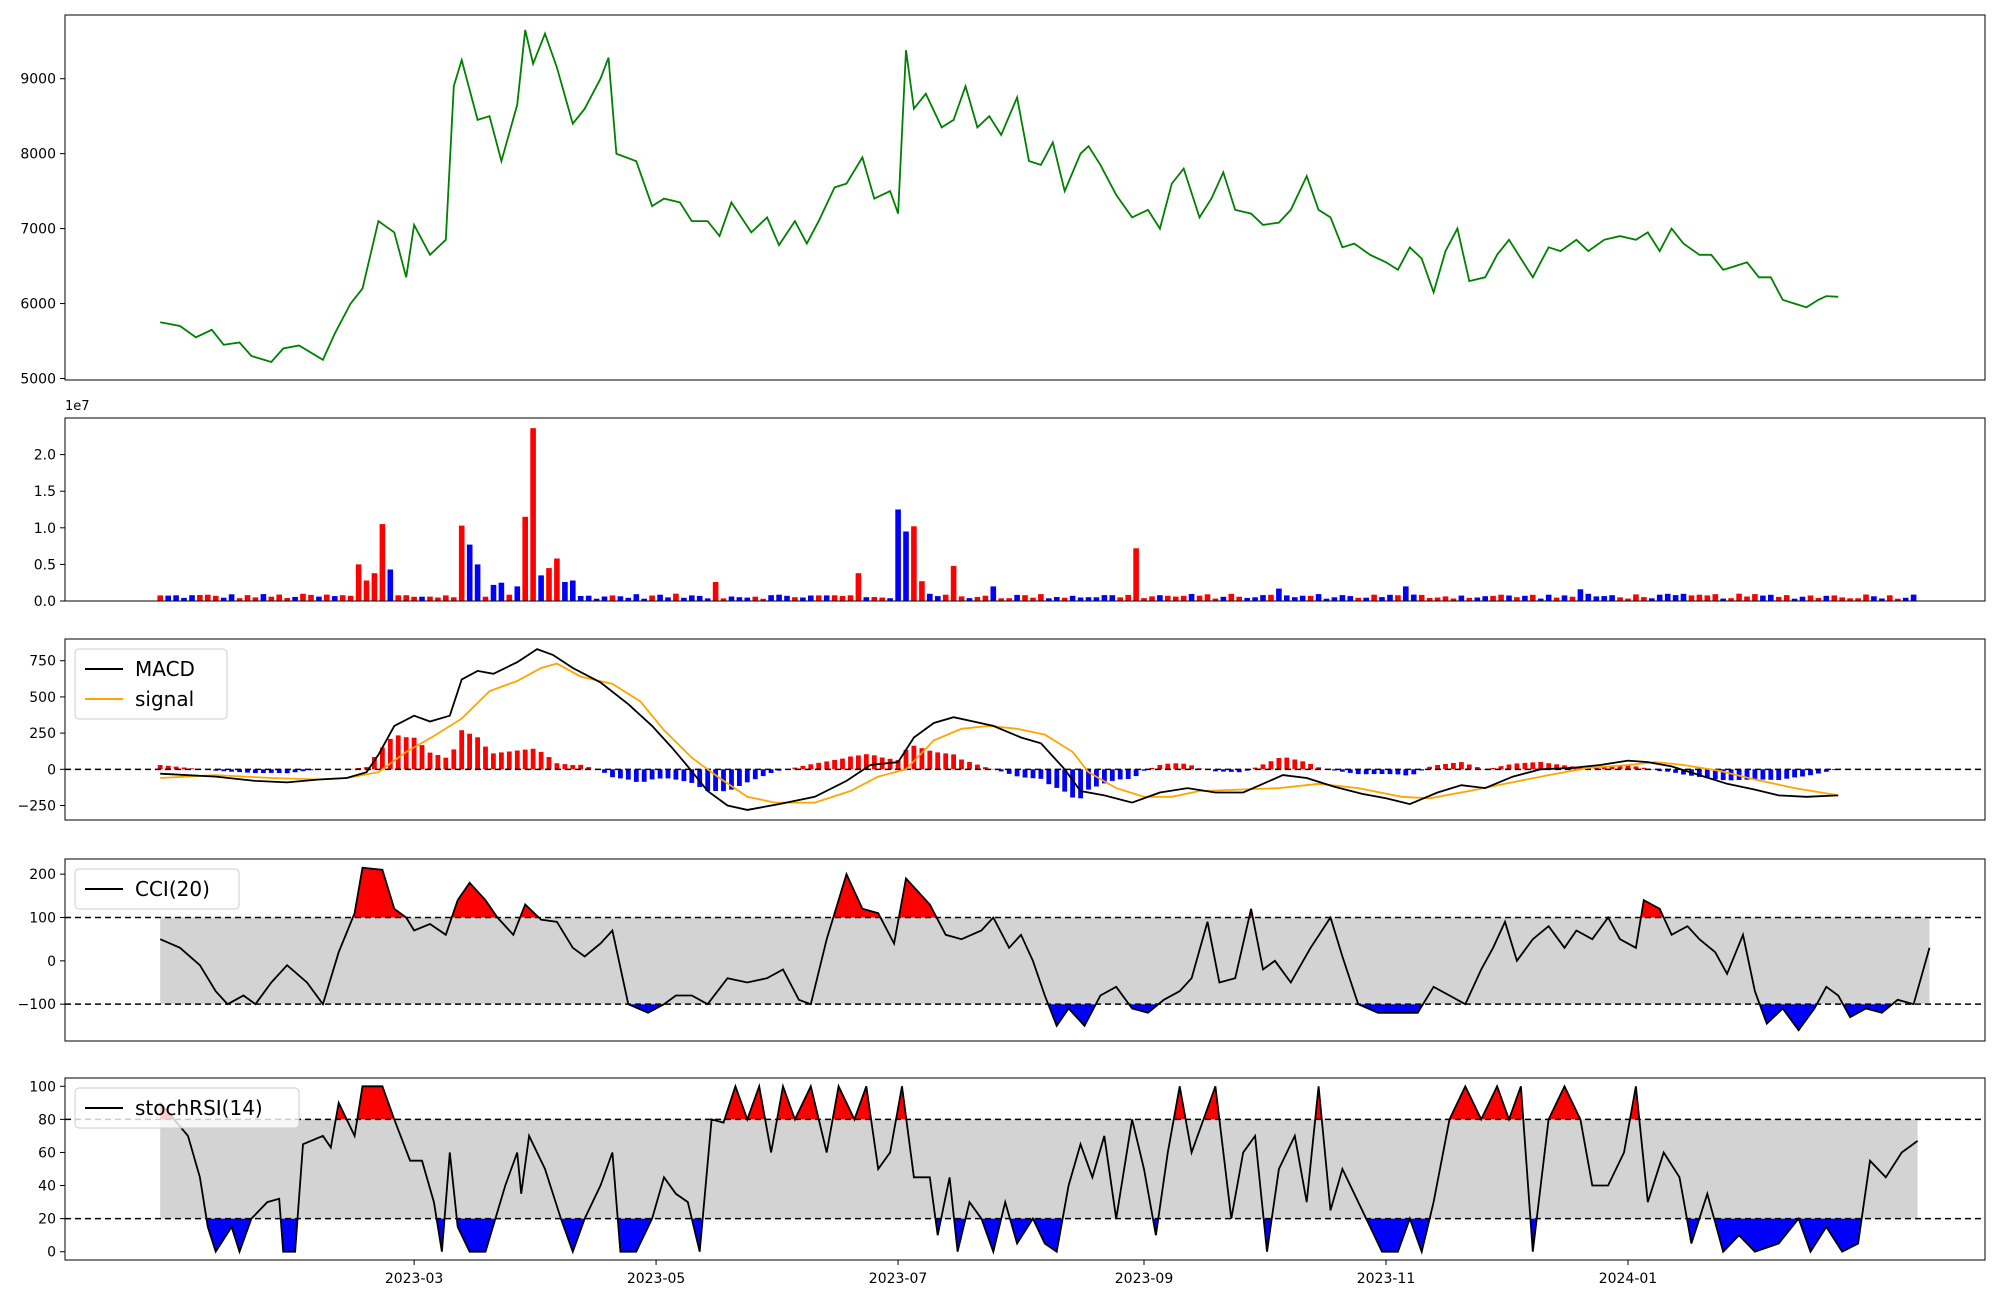 Image resolution: width=2000 pixels, height=1300 pixels. Describe the element at coordinates (898, 1279) in the screenshot. I see `x-tick-label: 2023-07` at that location.